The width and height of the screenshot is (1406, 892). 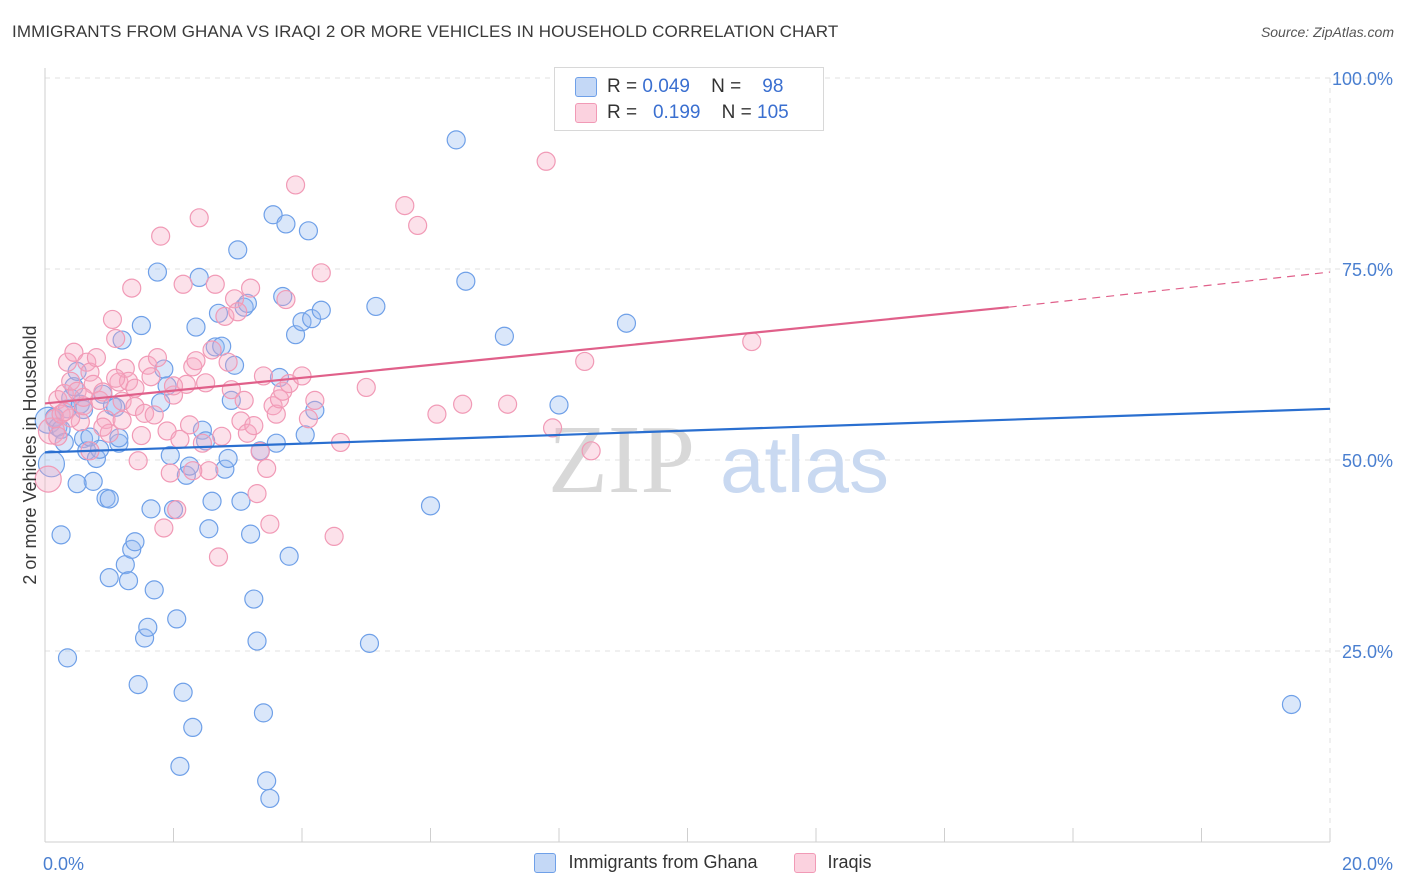 I want to click on y-tick-label: 75.0%, so click(x=1367, y=270).